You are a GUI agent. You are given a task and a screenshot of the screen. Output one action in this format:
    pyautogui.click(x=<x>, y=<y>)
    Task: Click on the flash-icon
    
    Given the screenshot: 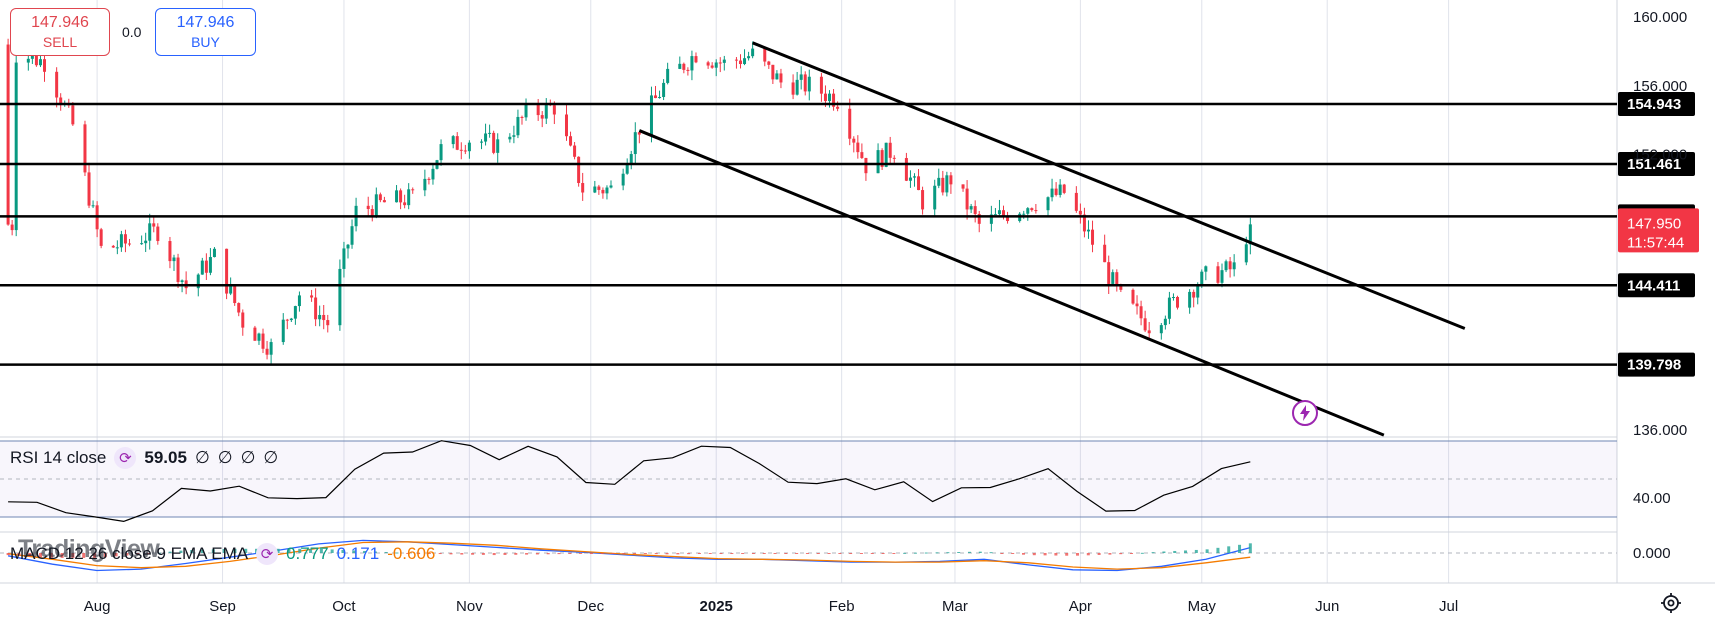 What is the action you would take?
    pyautogui.click(x=1305, y=413)
    